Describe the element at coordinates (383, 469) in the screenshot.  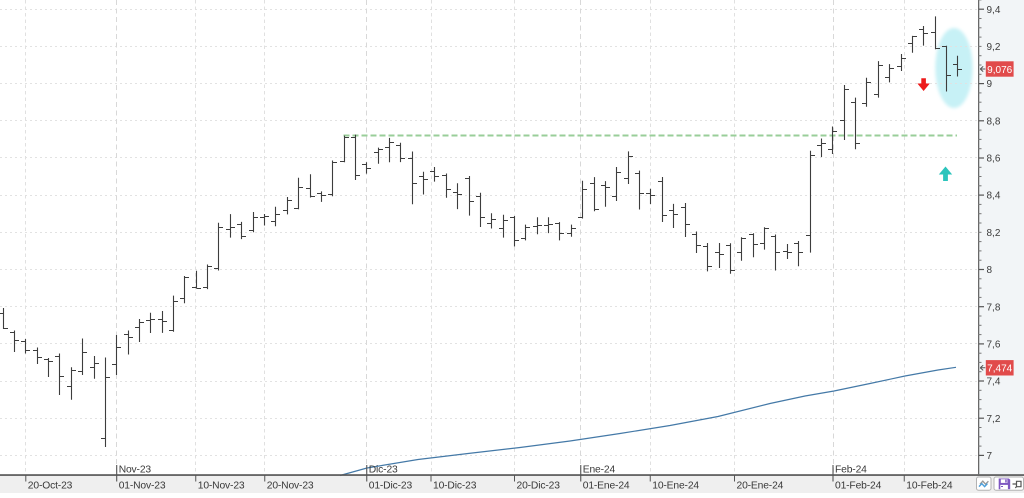
I see `svg-text: Dic-23` at that location.